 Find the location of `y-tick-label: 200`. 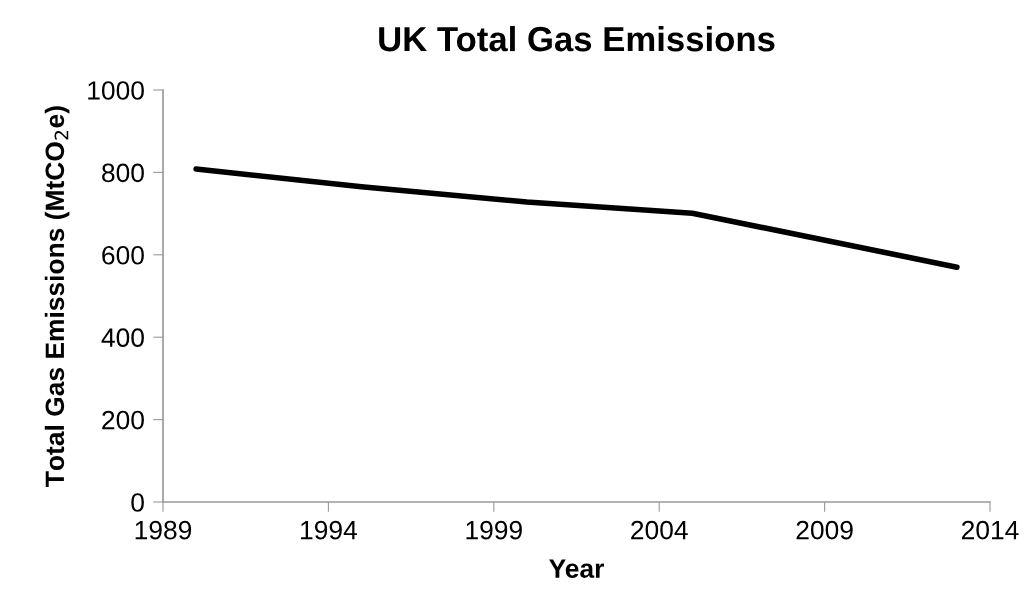

y-tick-label: 200 is located at coordinates (123, 420).